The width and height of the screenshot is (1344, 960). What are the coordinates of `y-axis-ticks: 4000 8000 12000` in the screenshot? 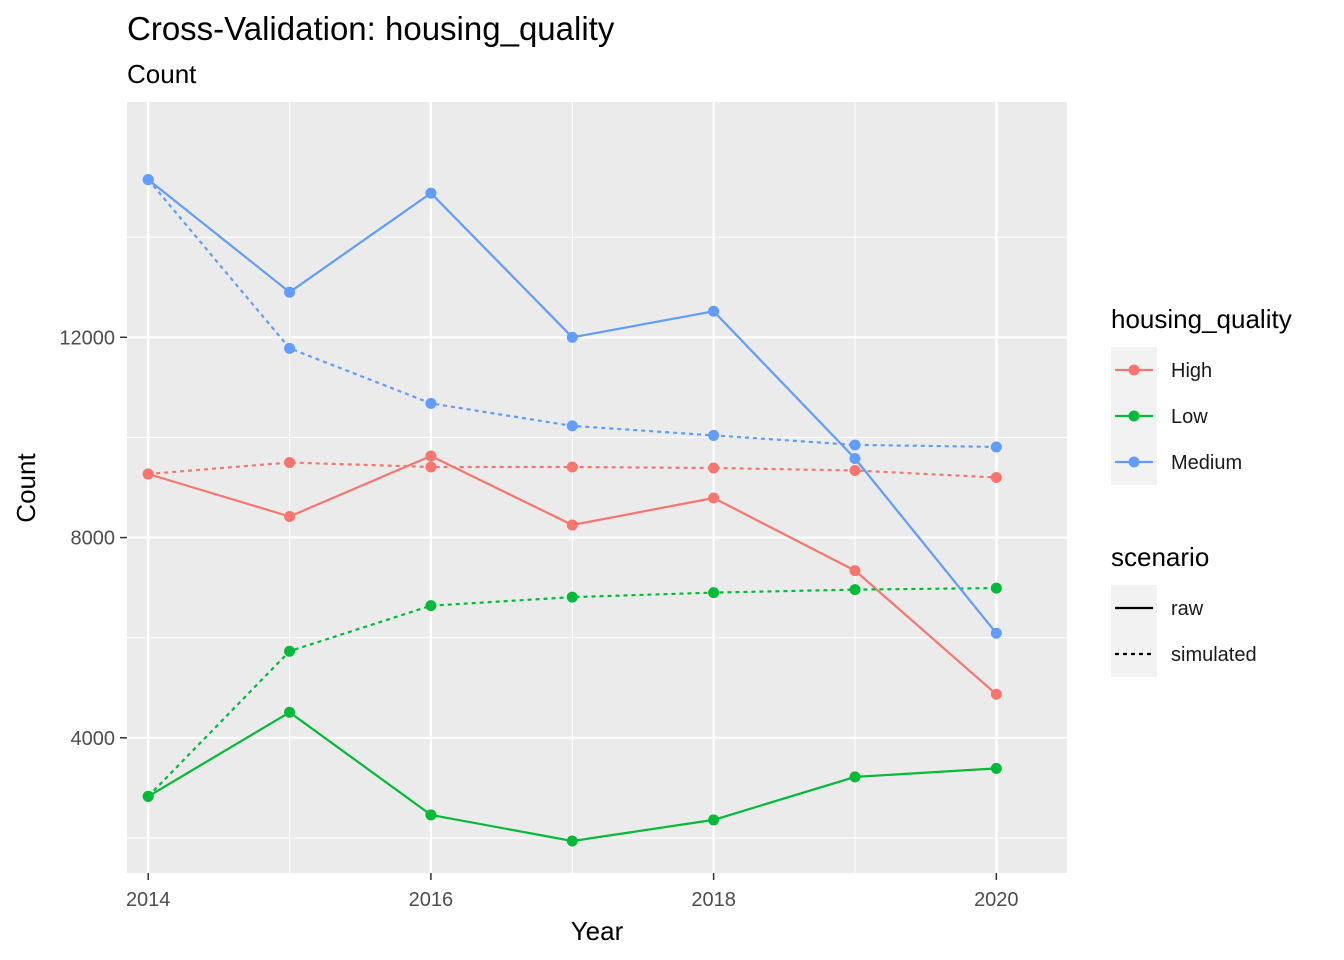 It's located at (93, 538).